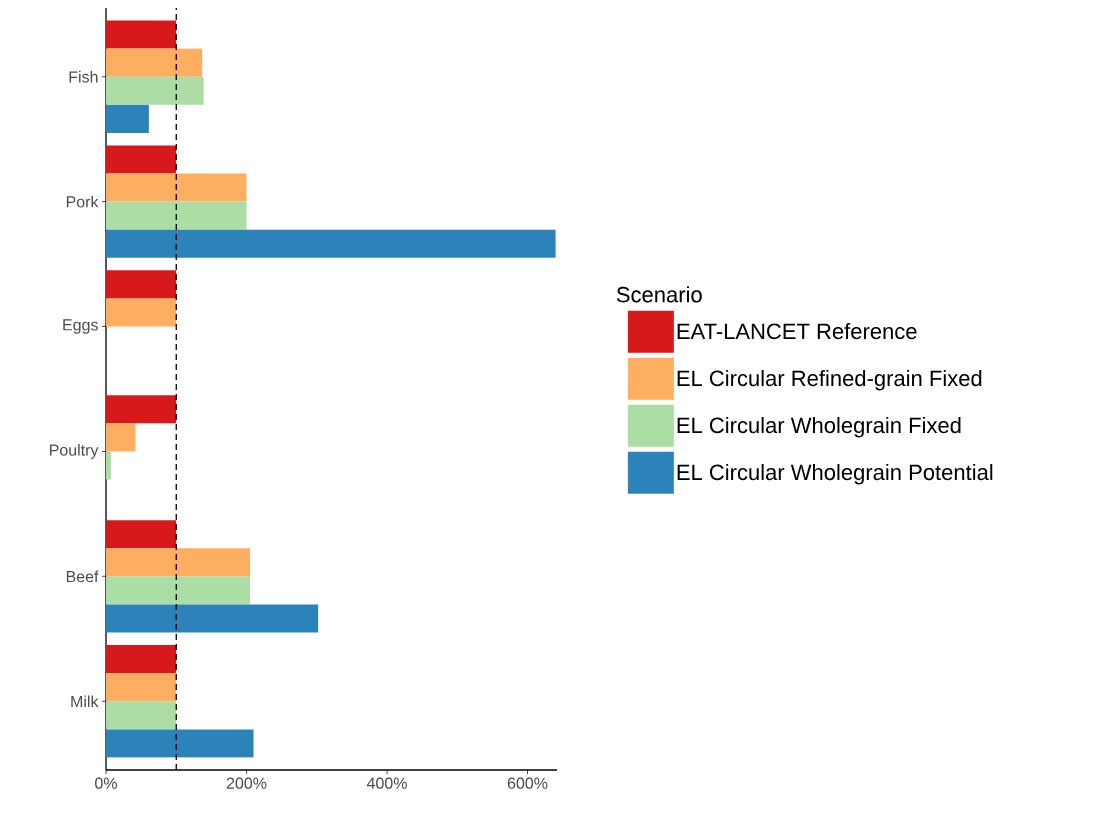 Image resolution: width=1094 pixels, height=818 pixels. Describe the element at coordinates (82, 201) in the screenshot. I see `y-tick-label: Pork` at that location.